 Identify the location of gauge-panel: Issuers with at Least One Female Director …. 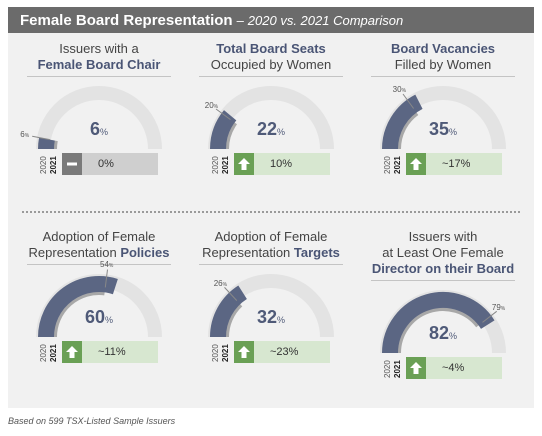
(443, 314).